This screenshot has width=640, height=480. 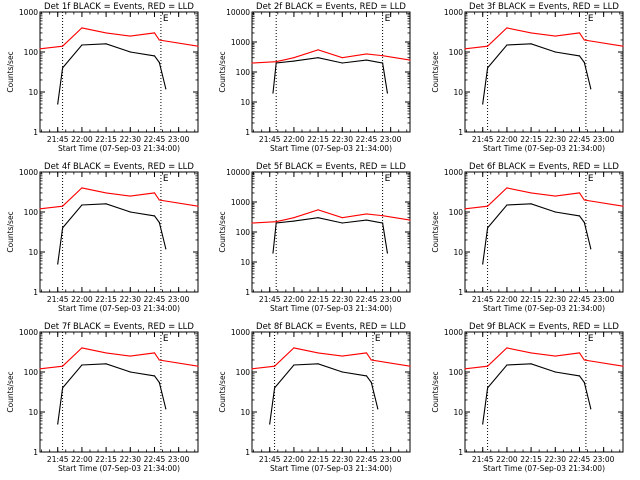 I want to click on y-tick-label: 10000, so click(x=238, y=172).